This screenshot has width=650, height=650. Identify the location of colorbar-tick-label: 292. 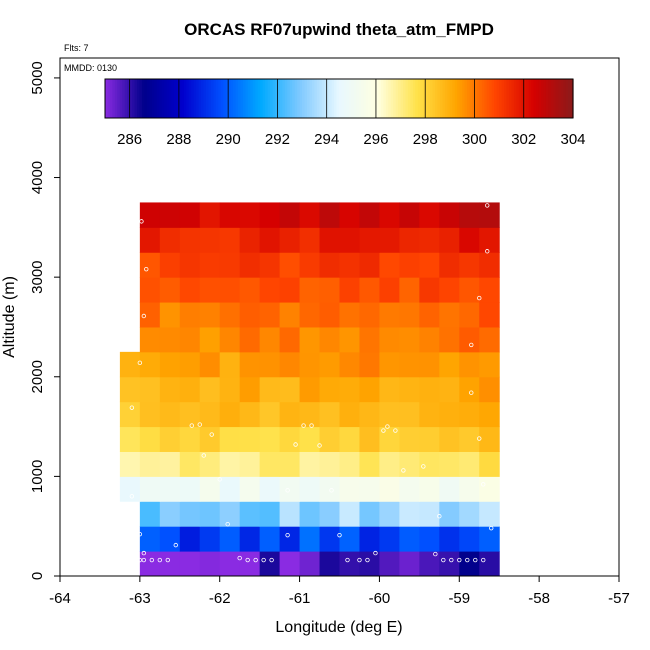
(277, 139).